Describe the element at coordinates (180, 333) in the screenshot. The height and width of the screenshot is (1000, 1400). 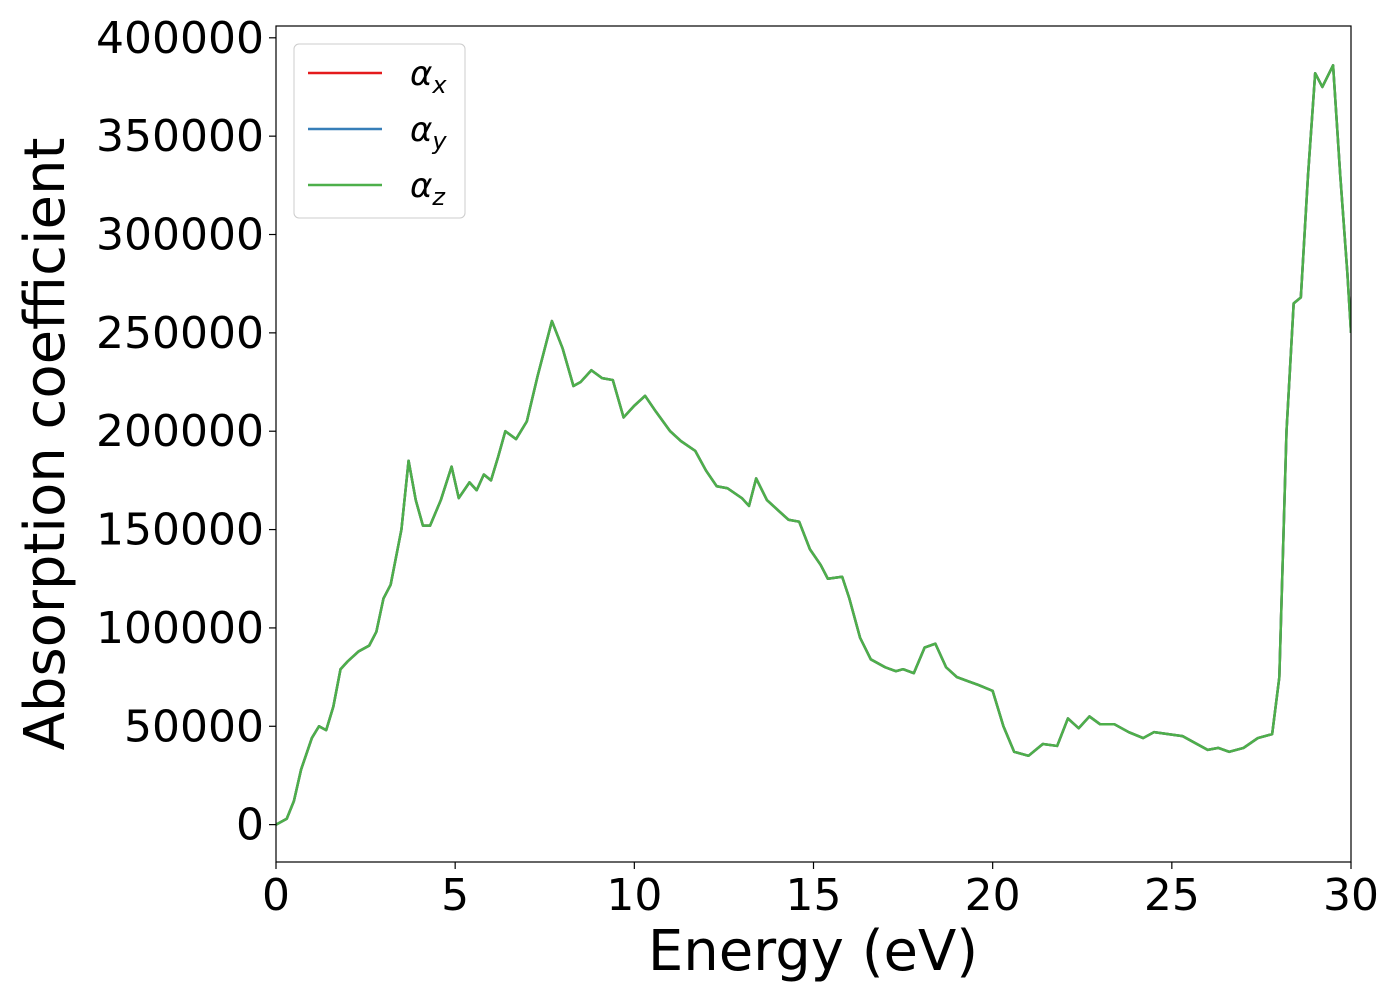
I see `y-tick-label: 250000` at that location.